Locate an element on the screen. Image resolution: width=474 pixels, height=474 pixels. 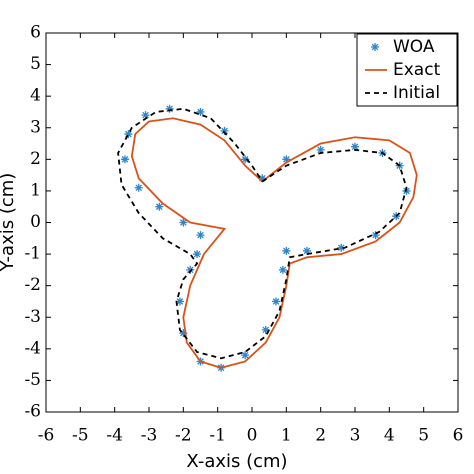
y-tick-label: 1 is located at coordinates (35, 190).